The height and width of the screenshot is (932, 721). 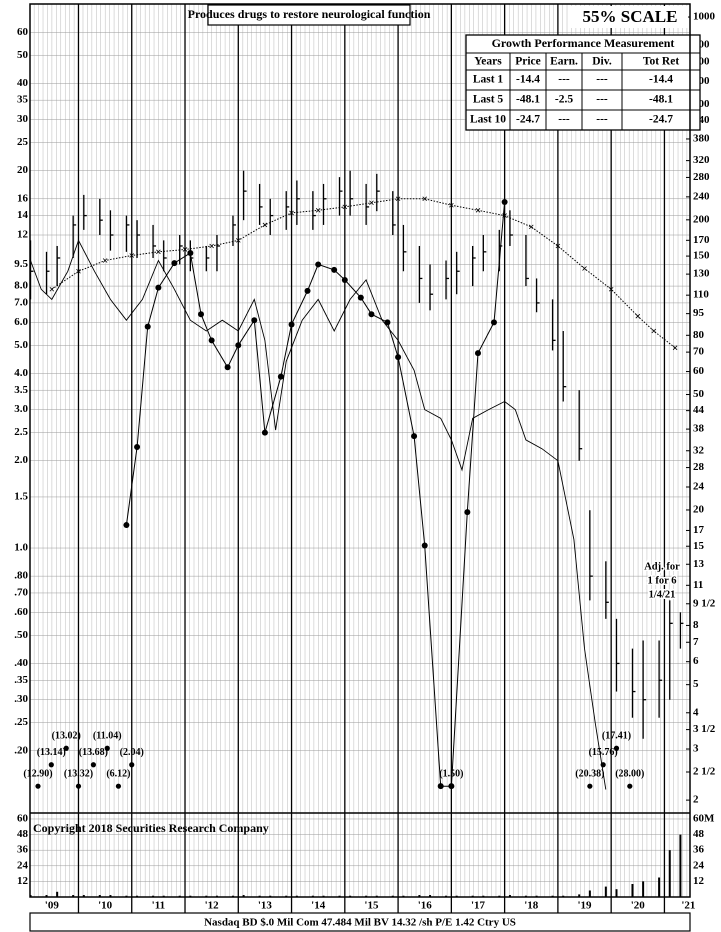 I want to click on table-header: Years, so click(x=488, y=62).